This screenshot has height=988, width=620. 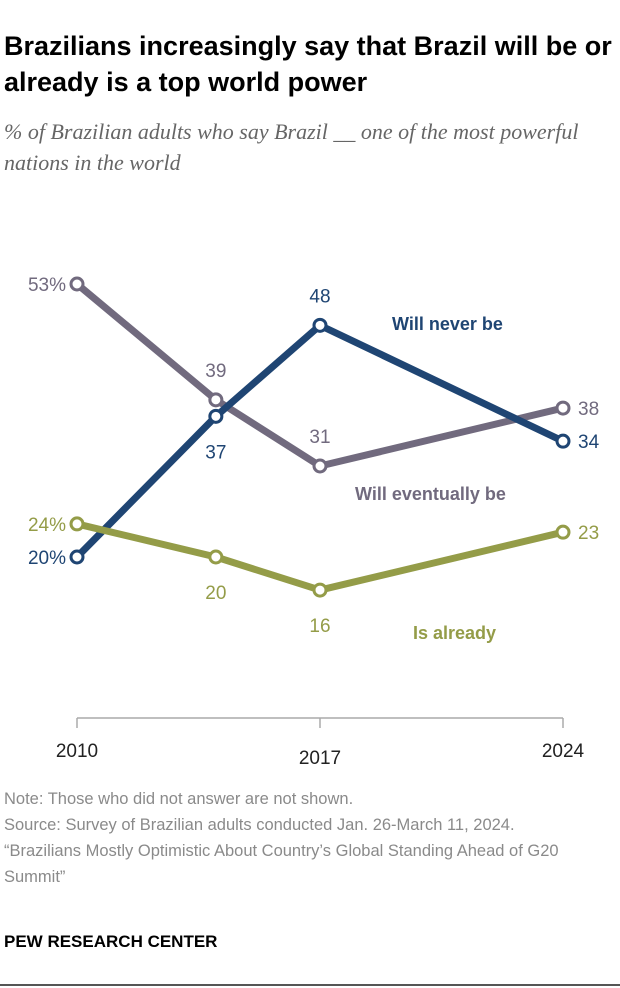 I want to click on data-label: 38, so click(x=588, y=409).